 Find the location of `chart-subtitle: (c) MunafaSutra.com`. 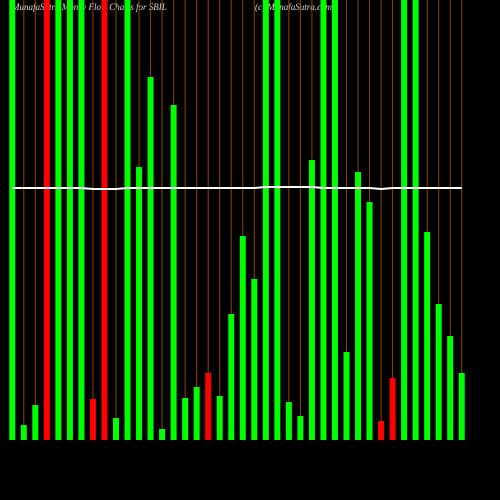

chart-subtitle: (c) MunafaSutra.com is located at coordinates (293, 7).